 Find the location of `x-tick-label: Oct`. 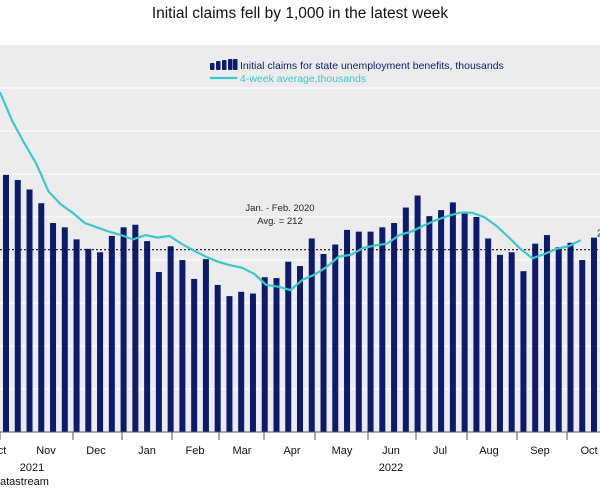

x-tick-label: Oct is located at coordinates (588, 451).